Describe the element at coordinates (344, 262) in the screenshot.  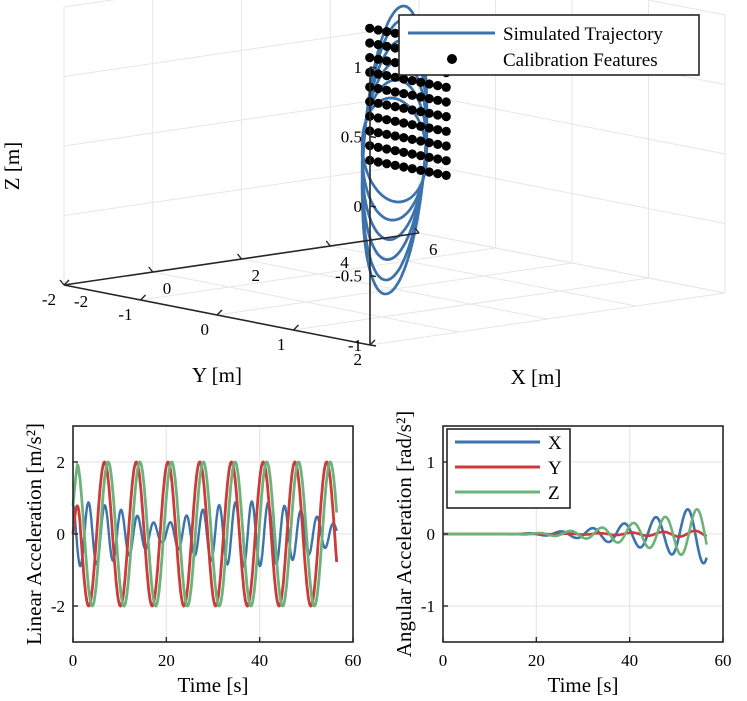
I see `x-tick-label: 4` at that location.